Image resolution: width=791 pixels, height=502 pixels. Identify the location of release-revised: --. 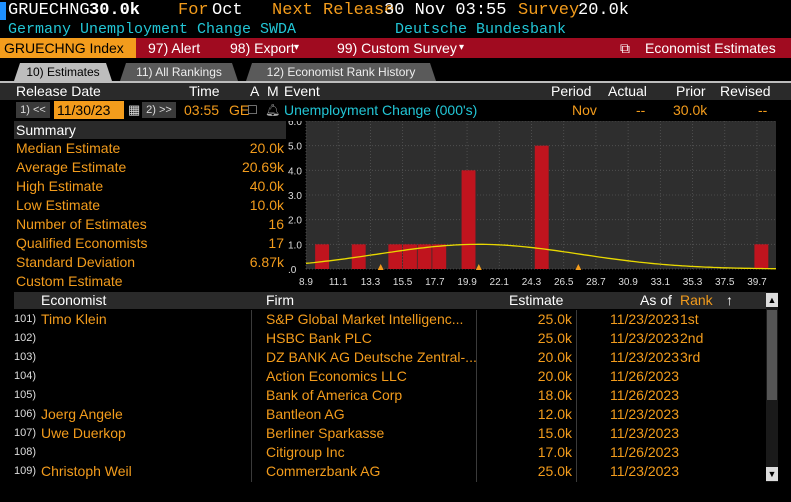
(763, 110).